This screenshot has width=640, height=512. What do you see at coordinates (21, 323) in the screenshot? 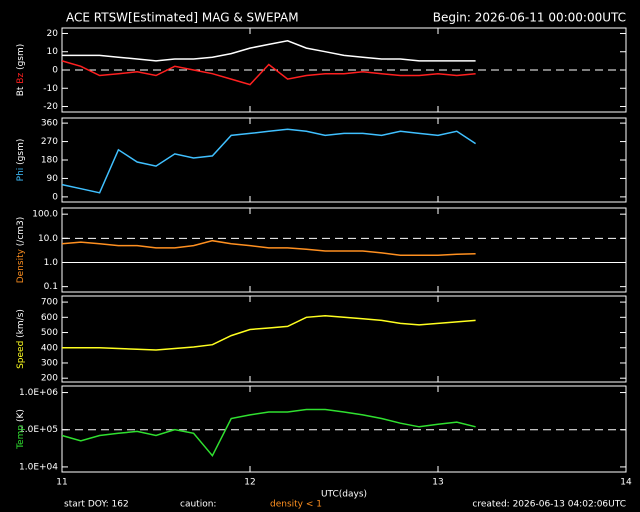
I see `y-unit: (km/s)` at bounding box center [21, 323].